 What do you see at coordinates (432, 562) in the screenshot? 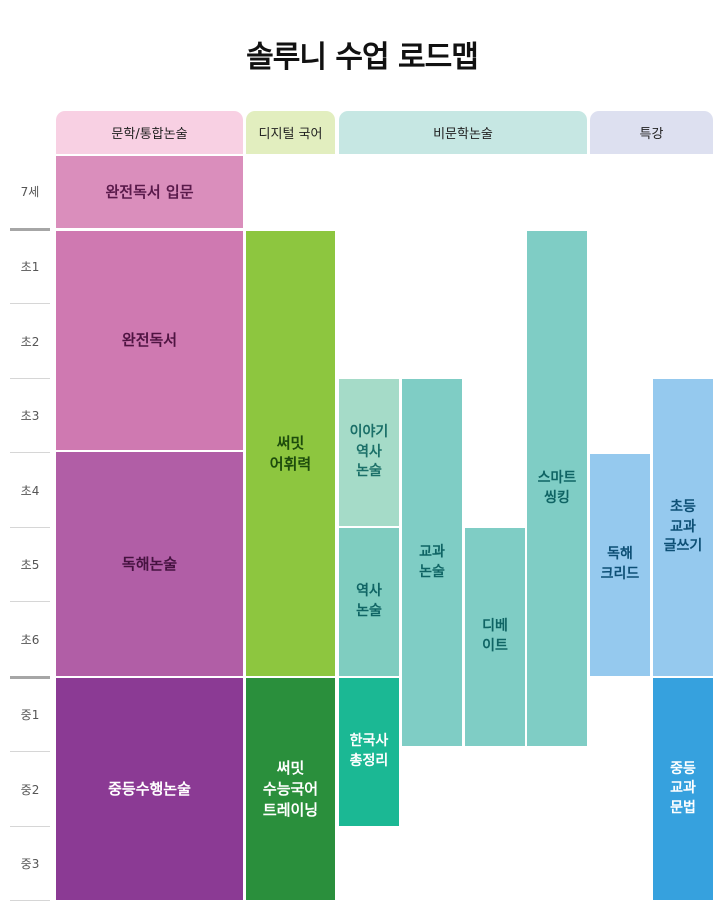
I see `course-textbook-nonsul: 교과 논술` at bounding box center [432, 562].